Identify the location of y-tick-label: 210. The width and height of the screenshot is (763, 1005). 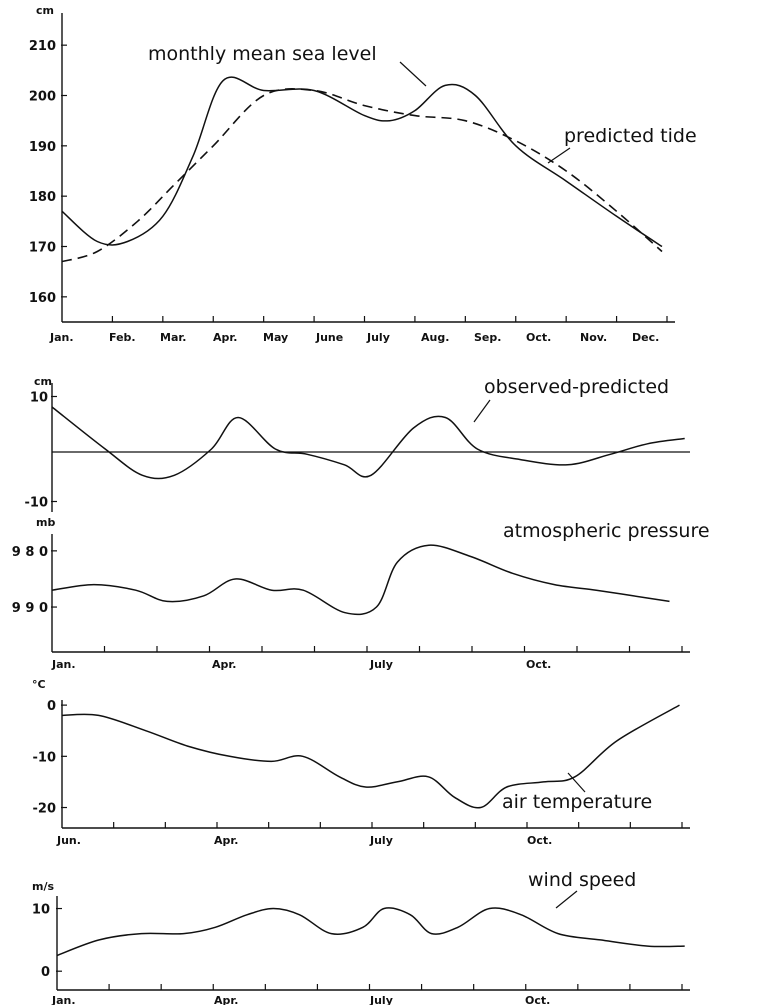
(42, 46).